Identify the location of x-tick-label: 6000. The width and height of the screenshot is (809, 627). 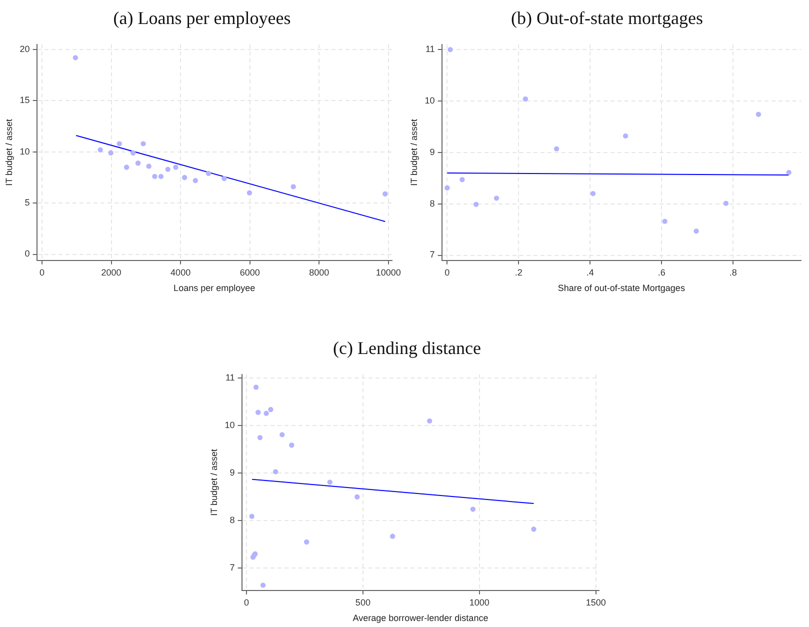
(250, 272).